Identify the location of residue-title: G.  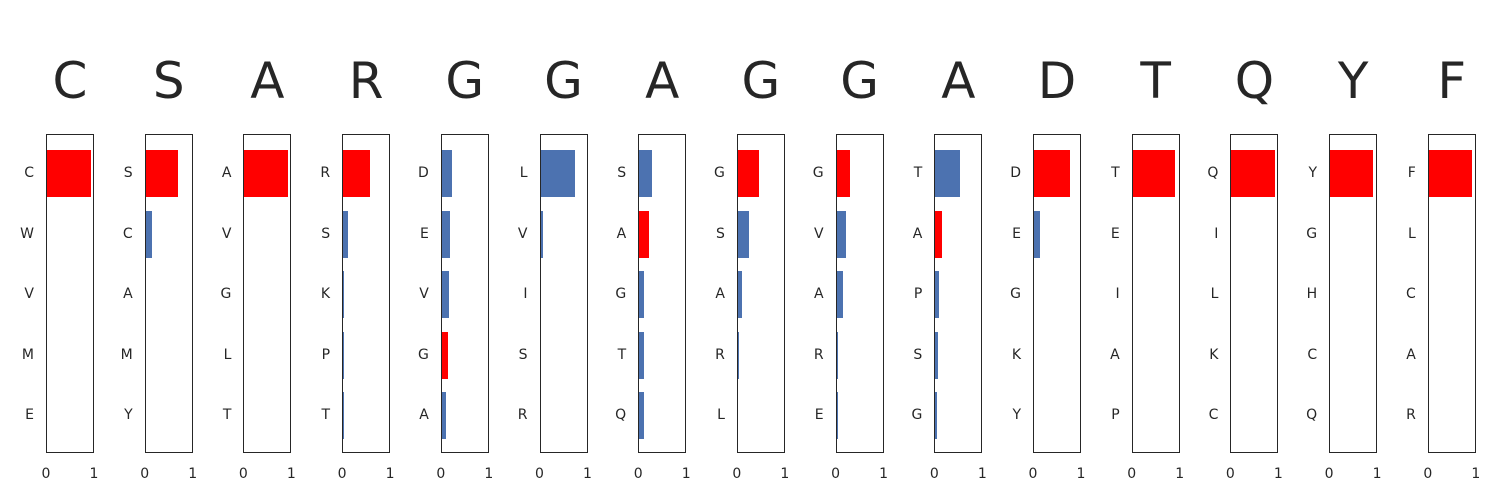
(761, 81).